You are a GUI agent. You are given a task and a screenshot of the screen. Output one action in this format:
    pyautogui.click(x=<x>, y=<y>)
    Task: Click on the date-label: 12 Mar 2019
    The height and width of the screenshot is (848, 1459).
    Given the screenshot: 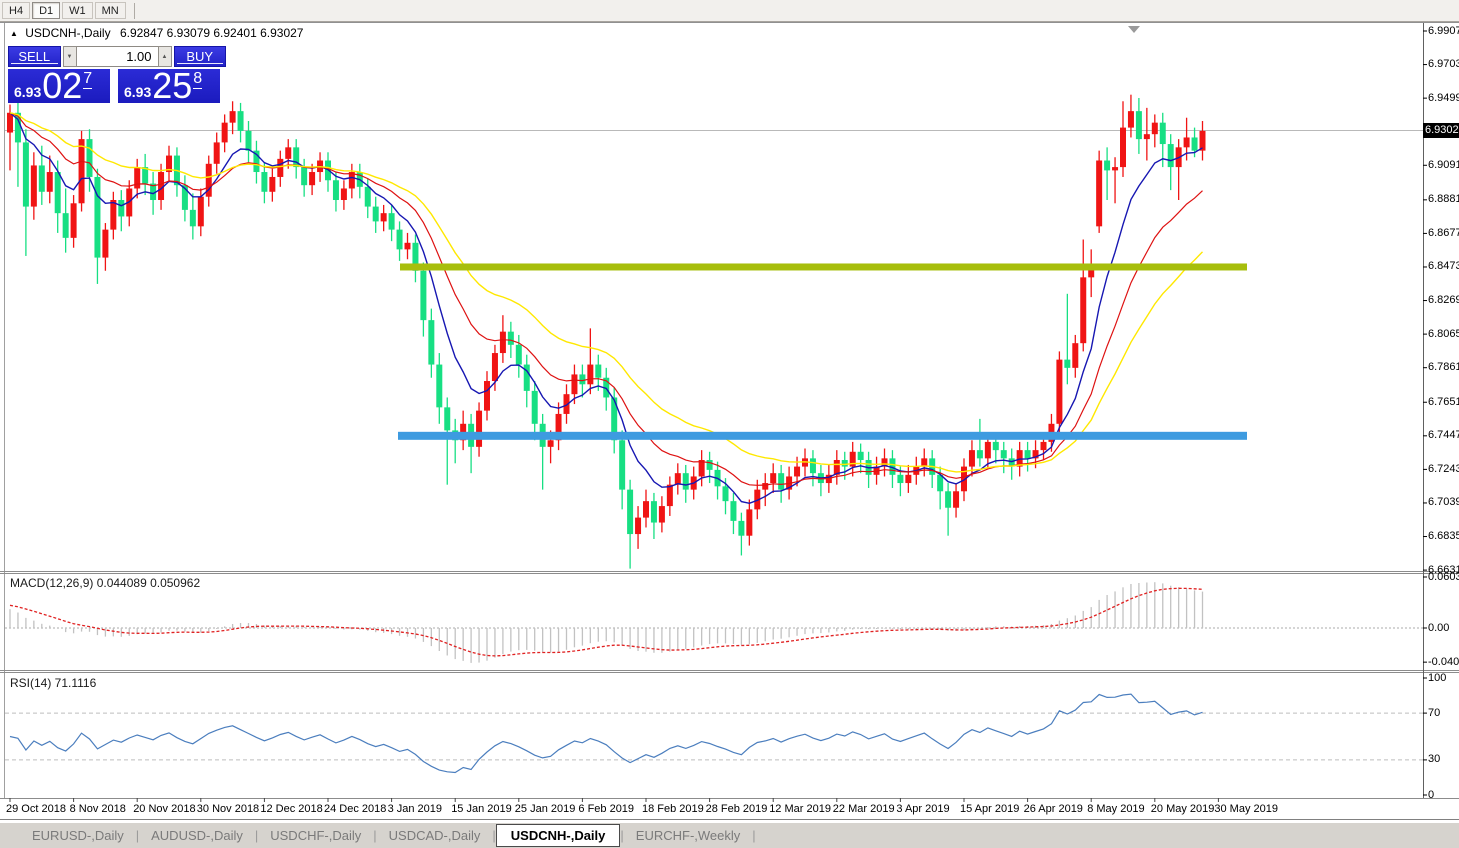 What is the action you would take?
    pyautogui.click(x=800, y=809)
    